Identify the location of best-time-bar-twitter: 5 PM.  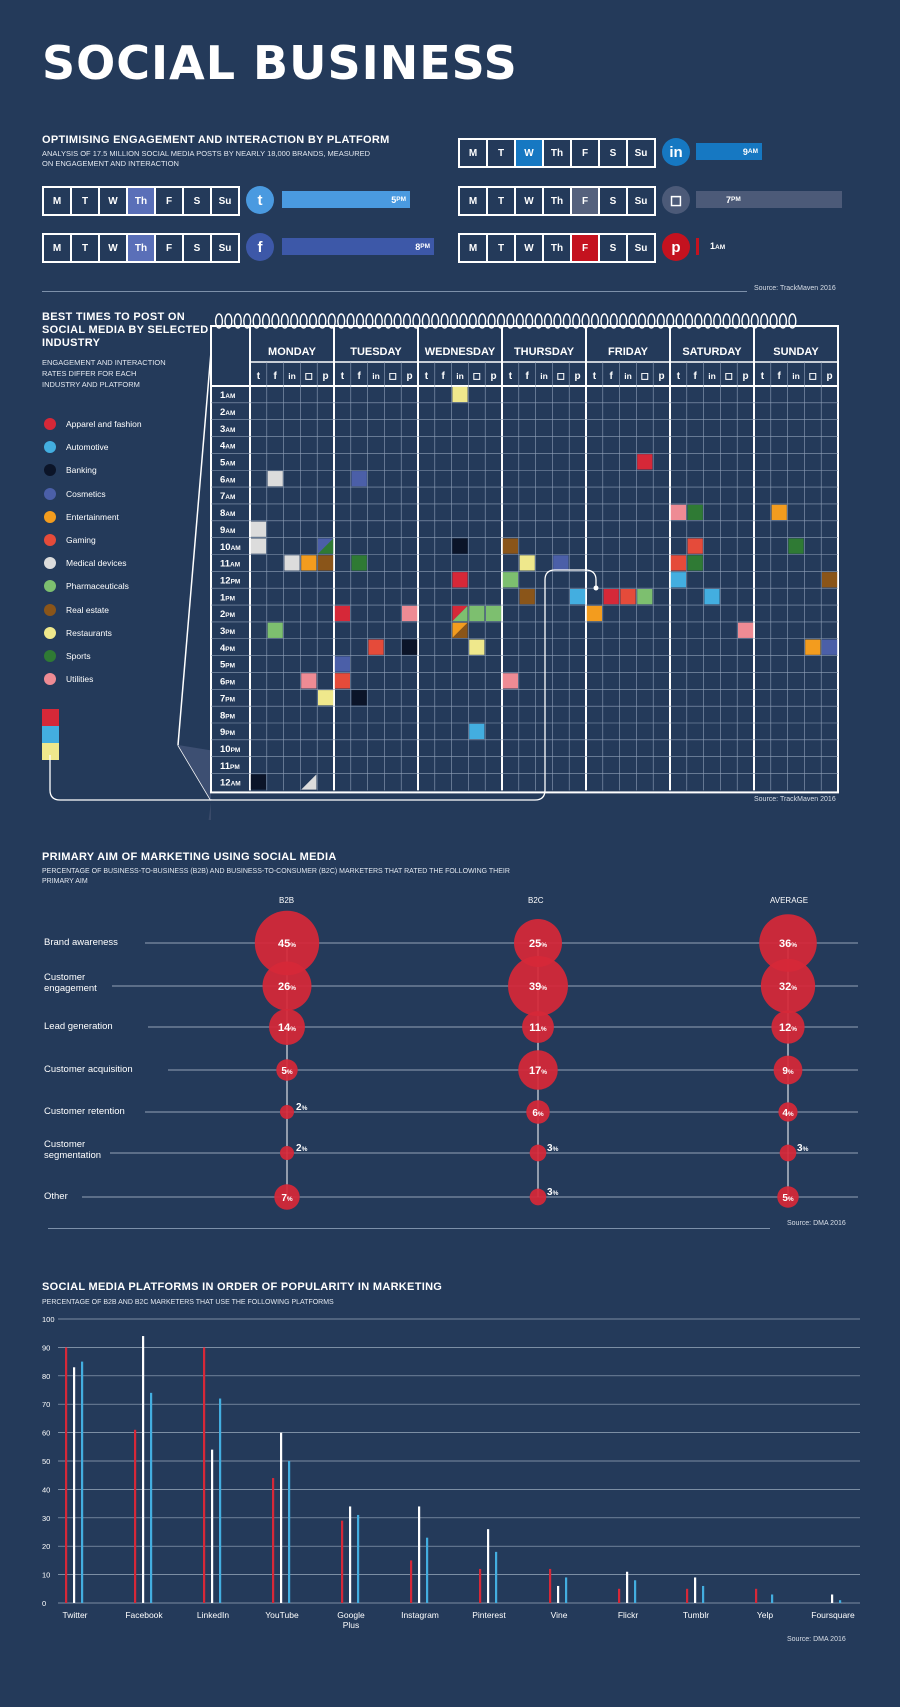
(346, 199).